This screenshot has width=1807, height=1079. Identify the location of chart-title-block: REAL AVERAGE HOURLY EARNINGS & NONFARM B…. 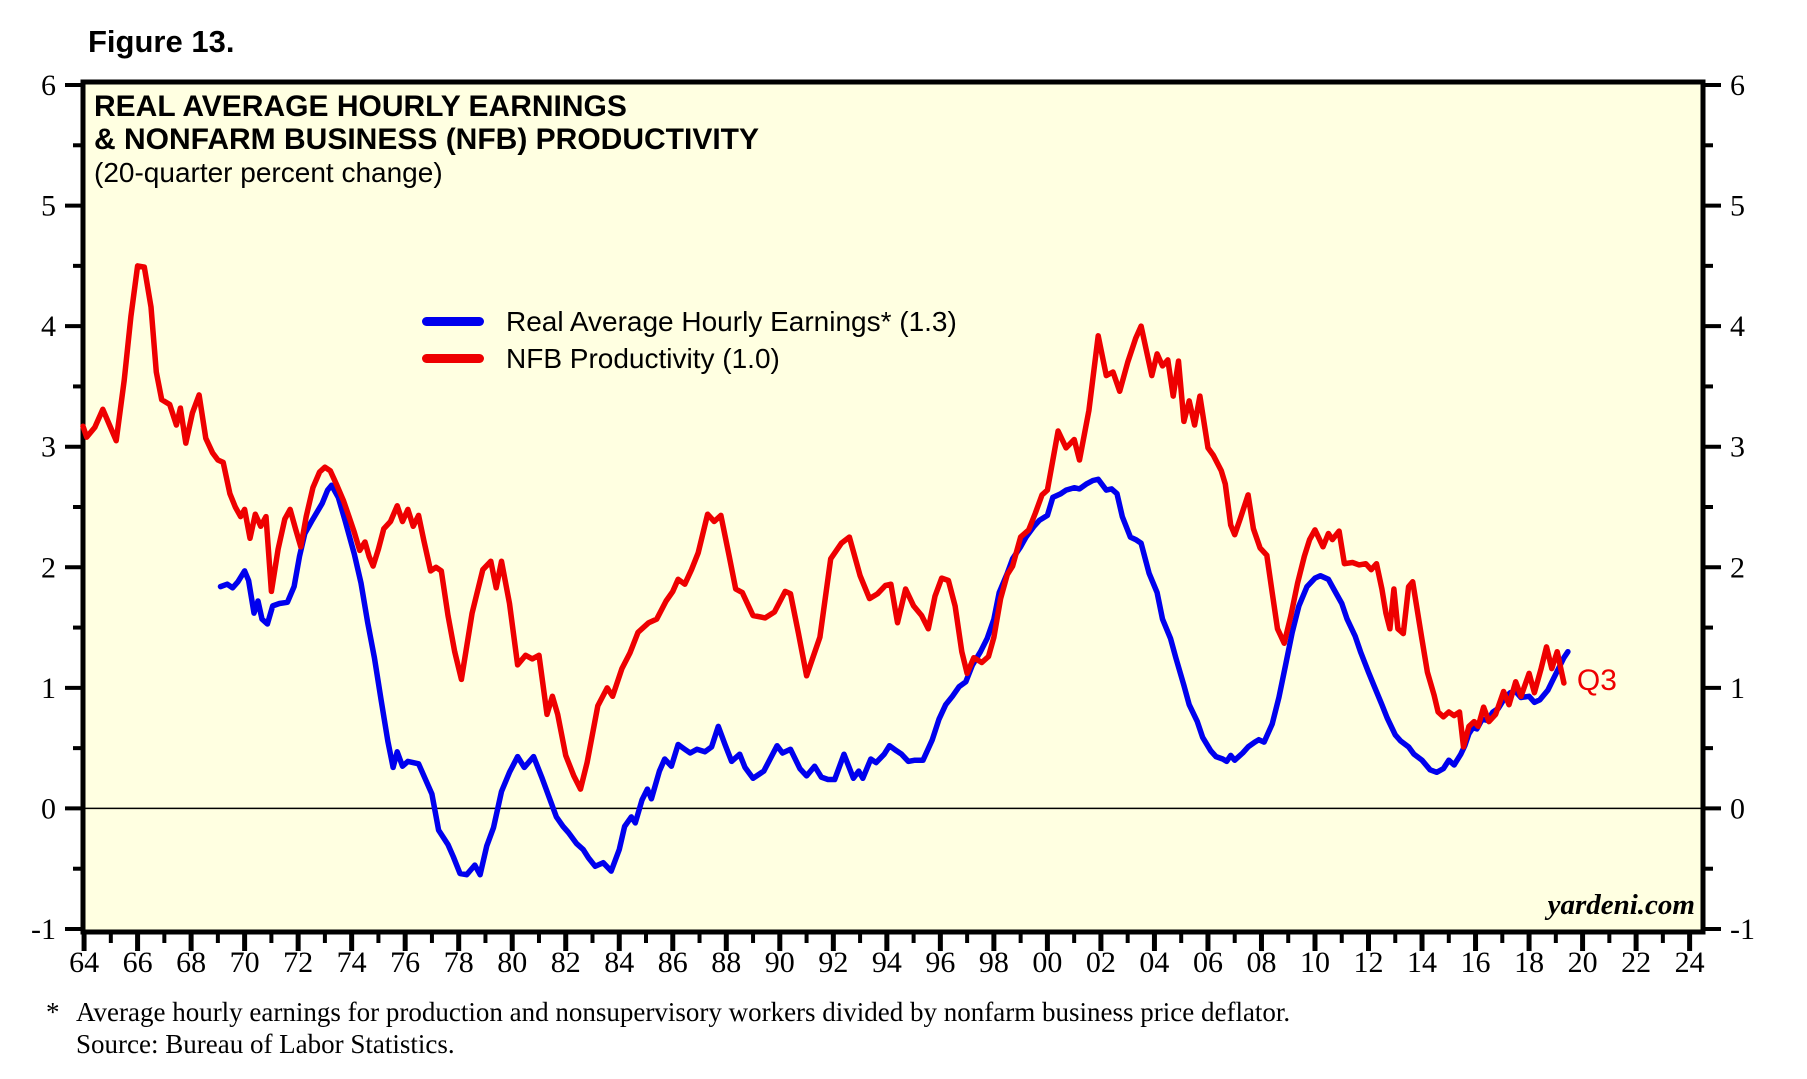
(426, 139).